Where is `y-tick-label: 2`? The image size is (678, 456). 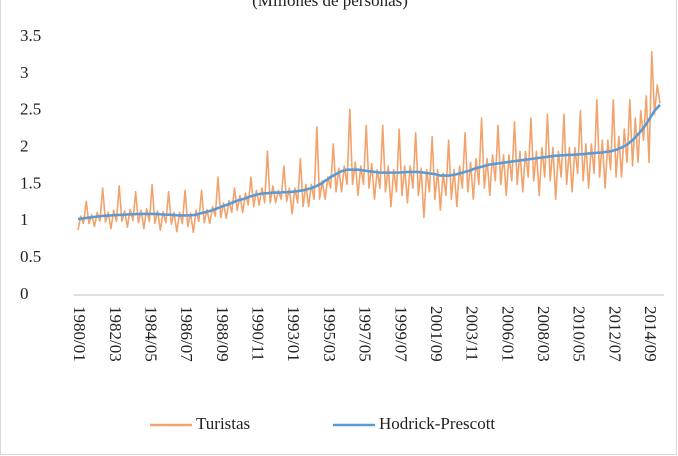
y-tick-label: 2 is located at coordinates (24, 145).